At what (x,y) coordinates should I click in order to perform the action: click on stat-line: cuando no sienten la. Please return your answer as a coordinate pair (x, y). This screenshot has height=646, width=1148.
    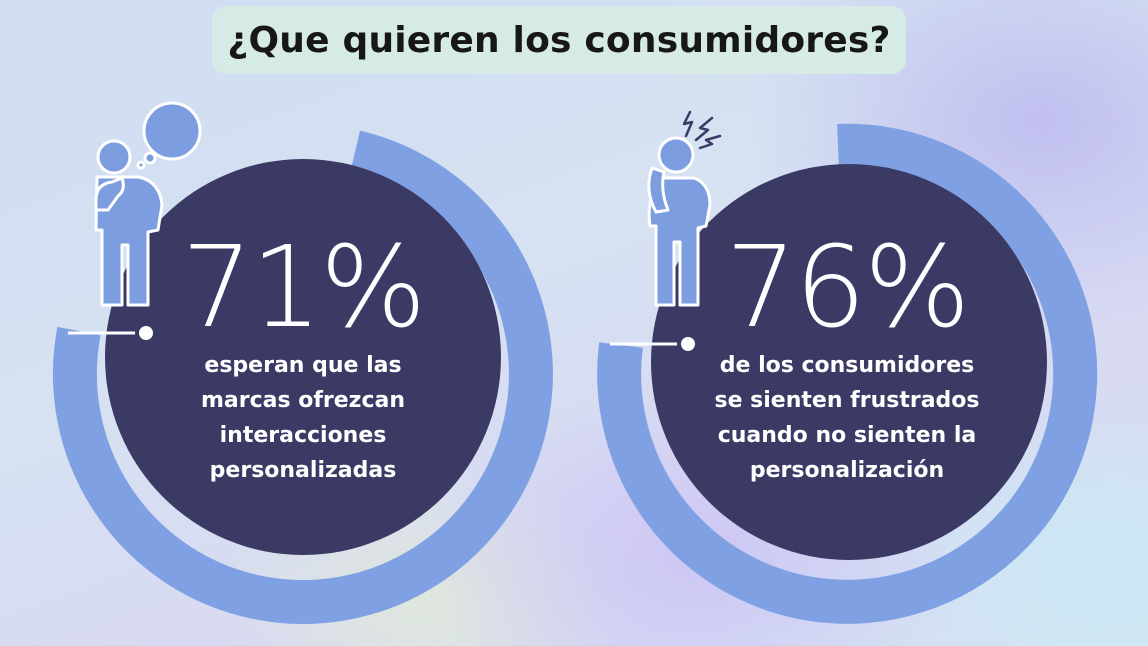
    Looking at the image, I should click on (847, 435).